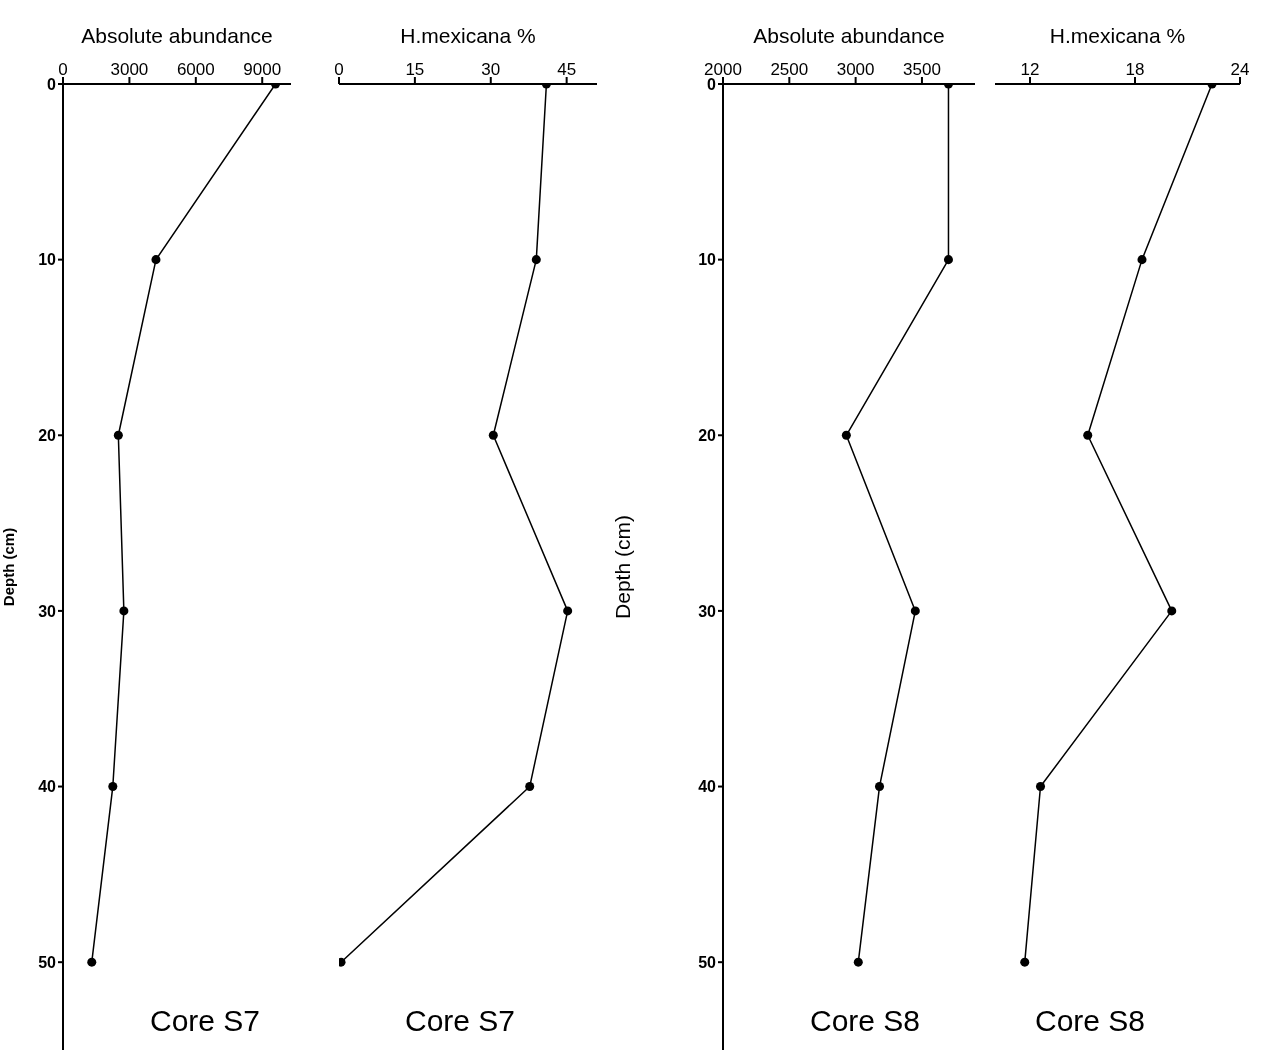  What do you see at coordinates (195, 69) in the screenshot?
I see `x-tick-label: 6000` at bounding box center [195, 69].